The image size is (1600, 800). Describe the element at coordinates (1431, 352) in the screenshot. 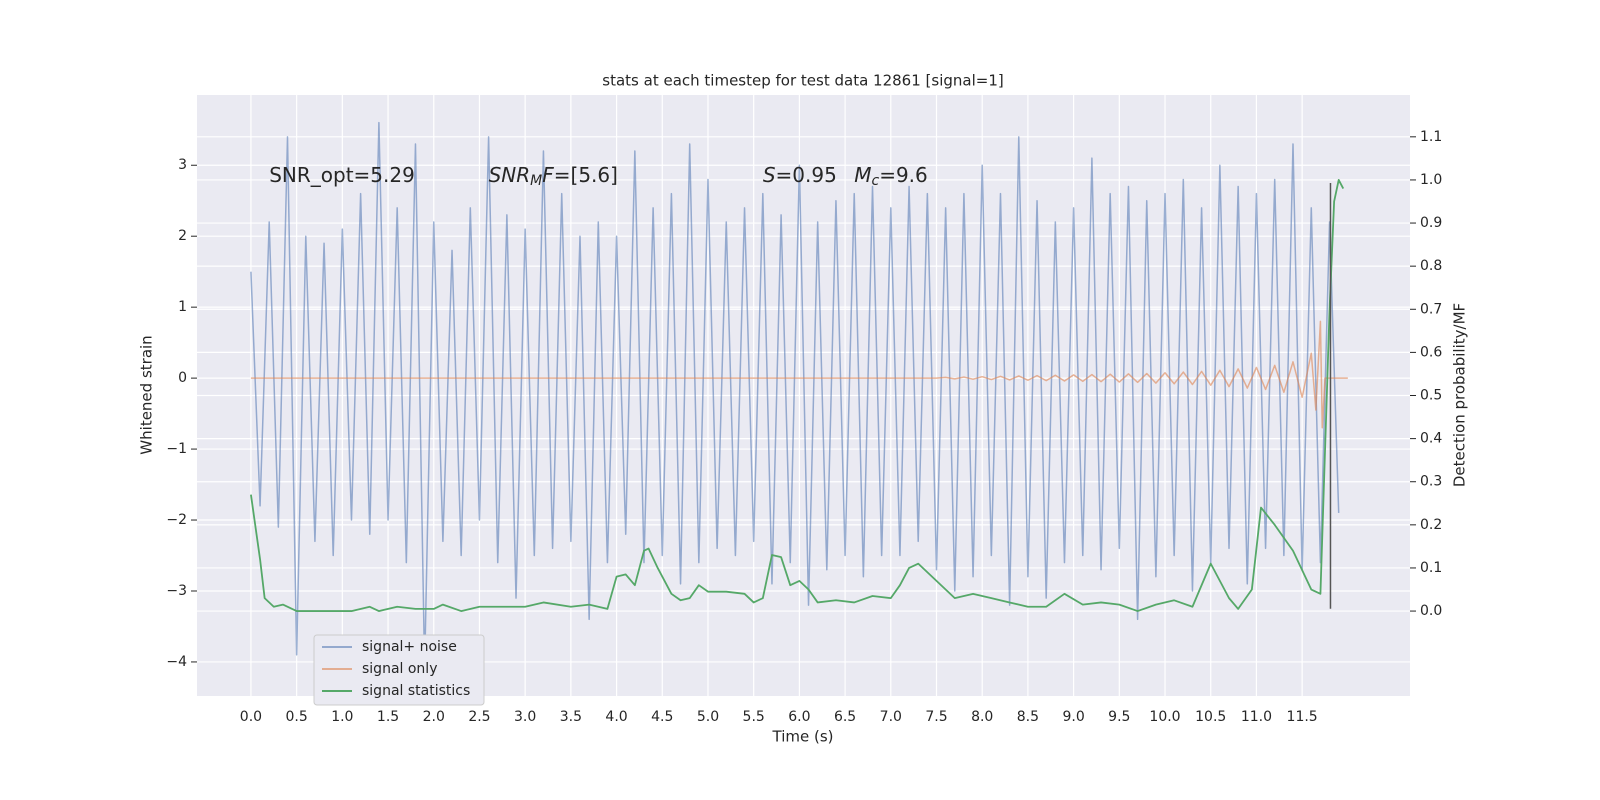

I see `y2-tick-label: 0.6` at that location.